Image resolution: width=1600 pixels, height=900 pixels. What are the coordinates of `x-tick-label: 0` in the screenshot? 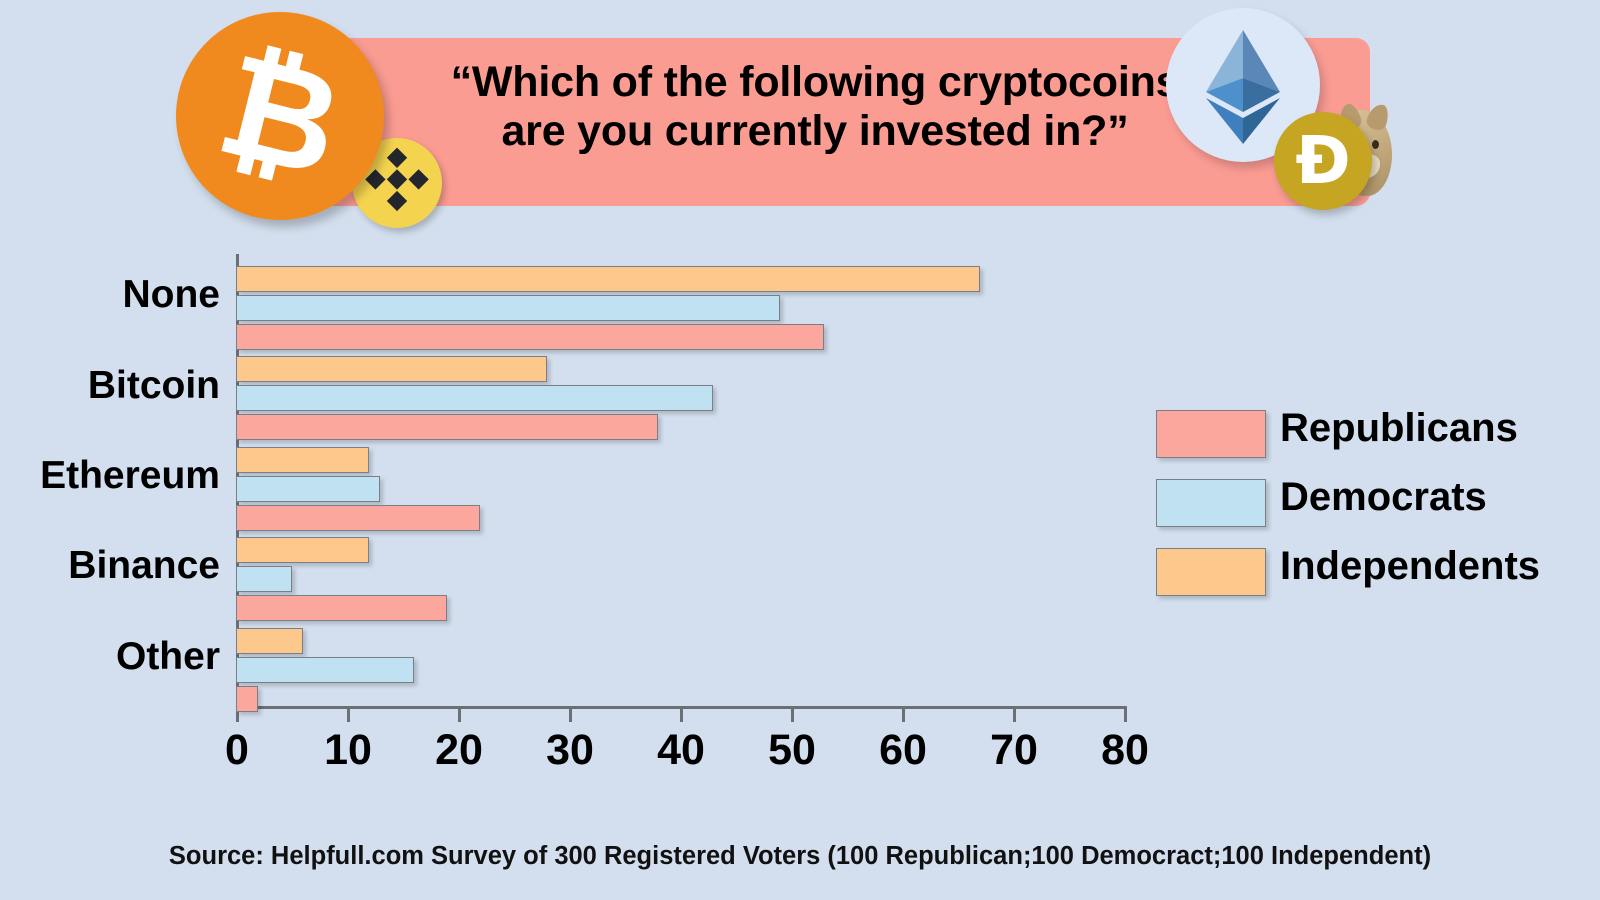 It's located at (237, 750).